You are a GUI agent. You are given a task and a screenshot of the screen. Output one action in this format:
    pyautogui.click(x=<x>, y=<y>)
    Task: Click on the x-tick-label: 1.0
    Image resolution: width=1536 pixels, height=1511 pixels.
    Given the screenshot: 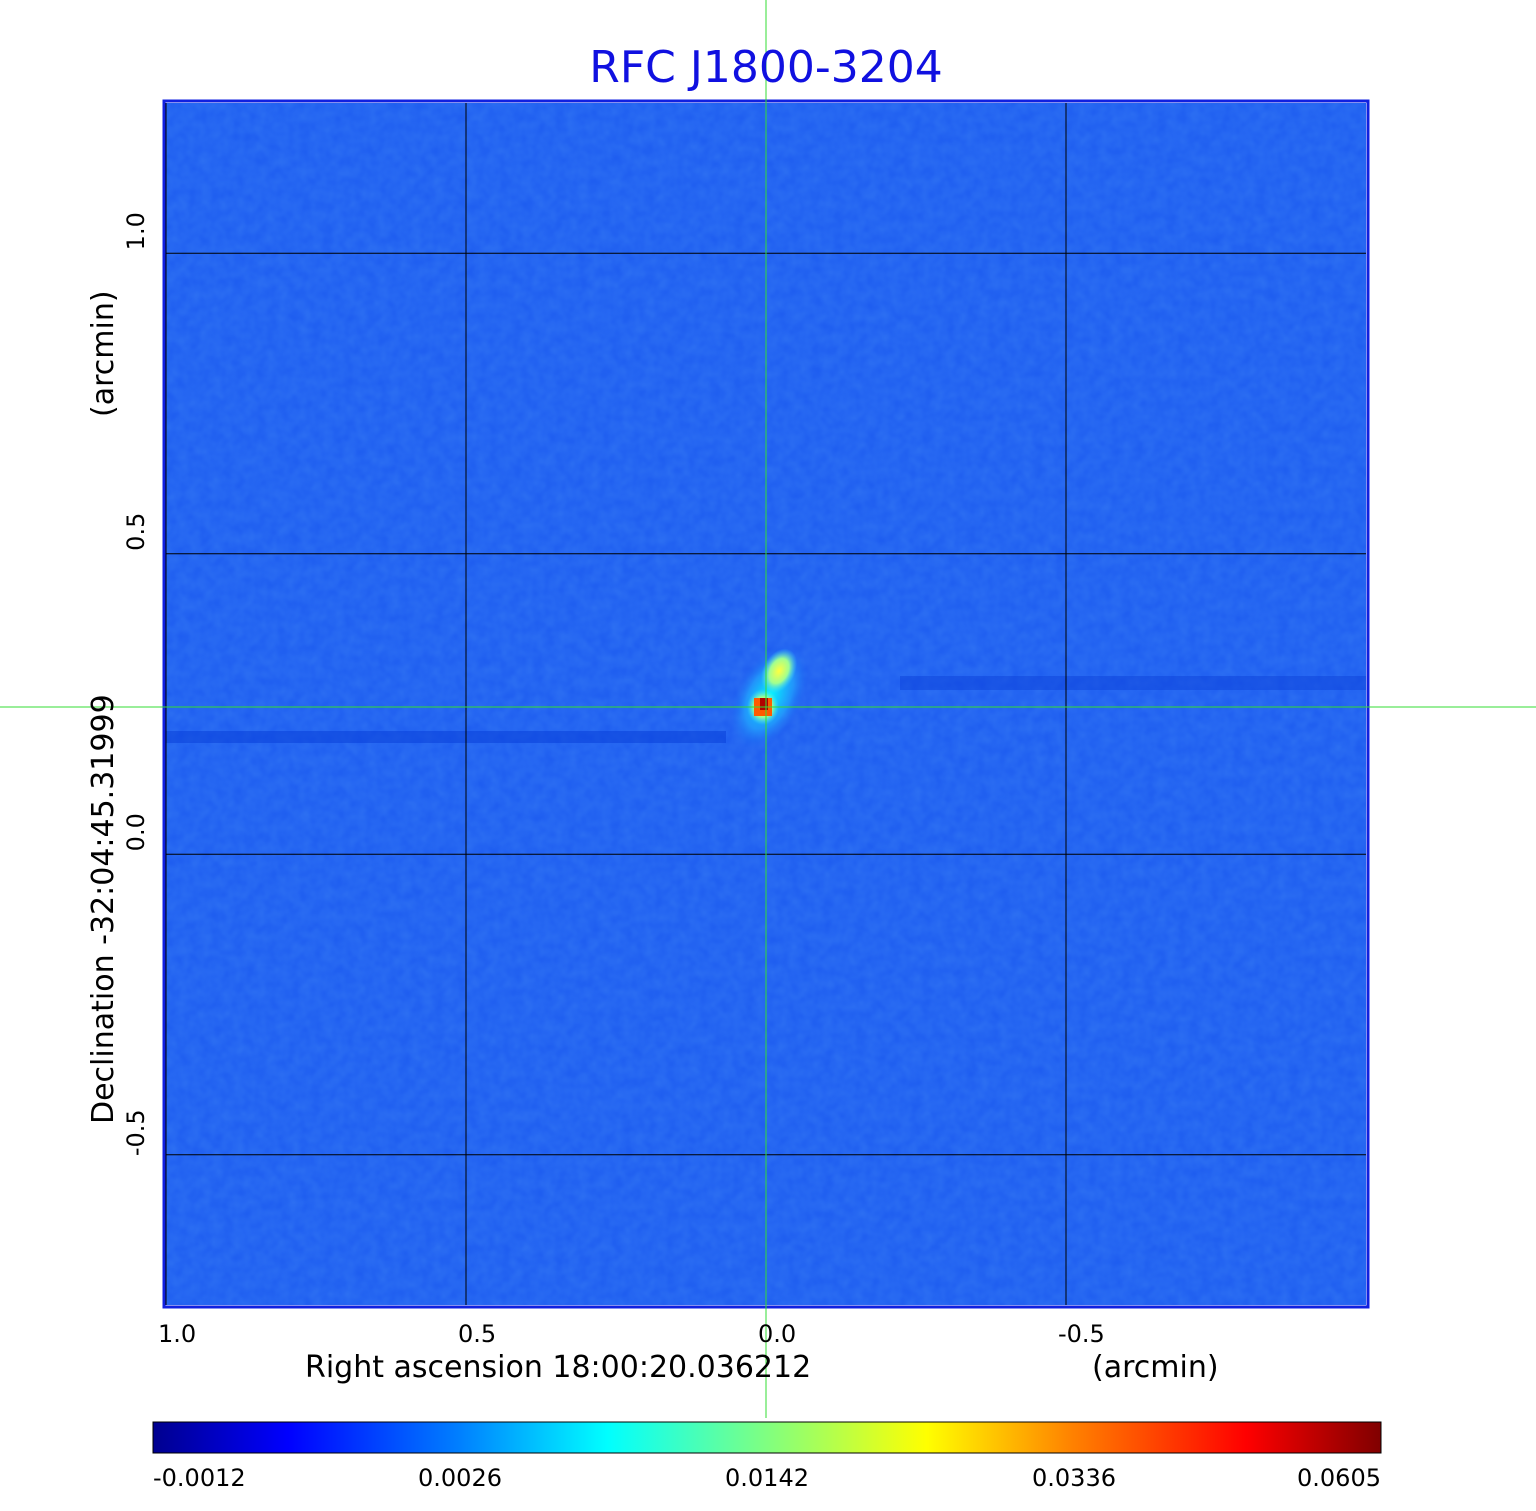 What is the action you would take?
    pyautogui.click(x=177, y=1334)
    